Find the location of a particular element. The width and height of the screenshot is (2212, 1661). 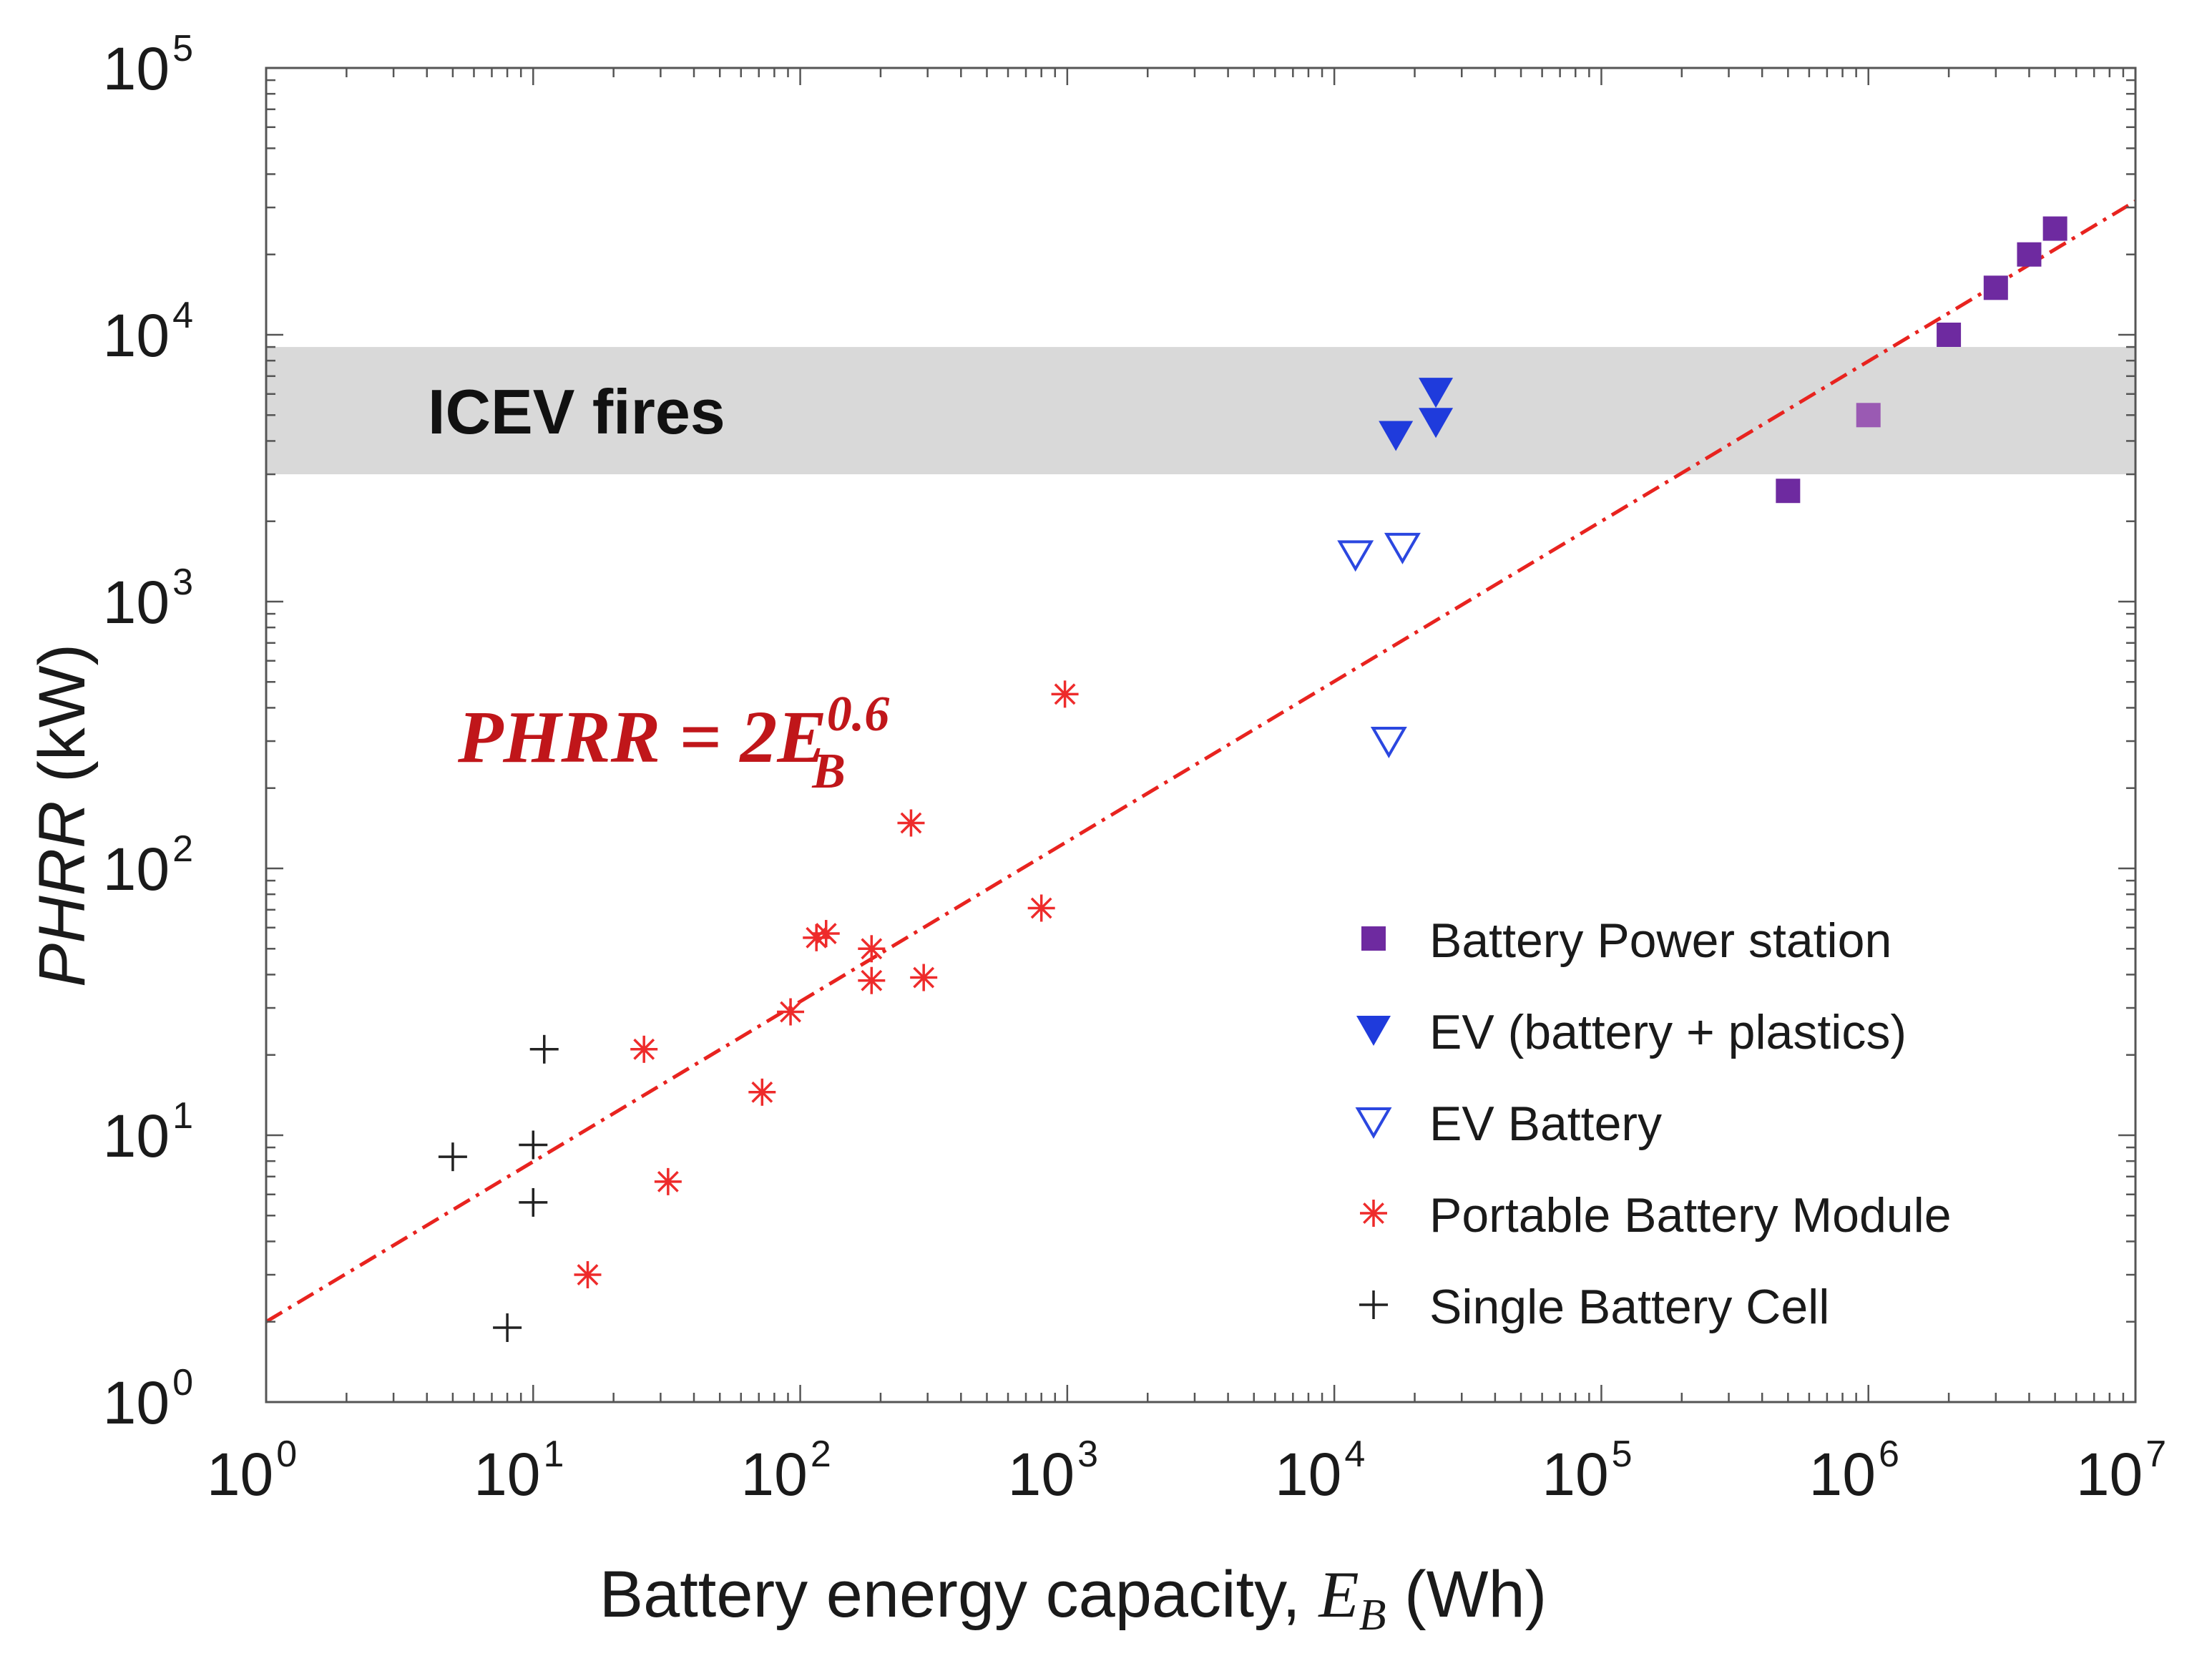

y-tick-label: 10¹ is located at coordinates (148, 1132).